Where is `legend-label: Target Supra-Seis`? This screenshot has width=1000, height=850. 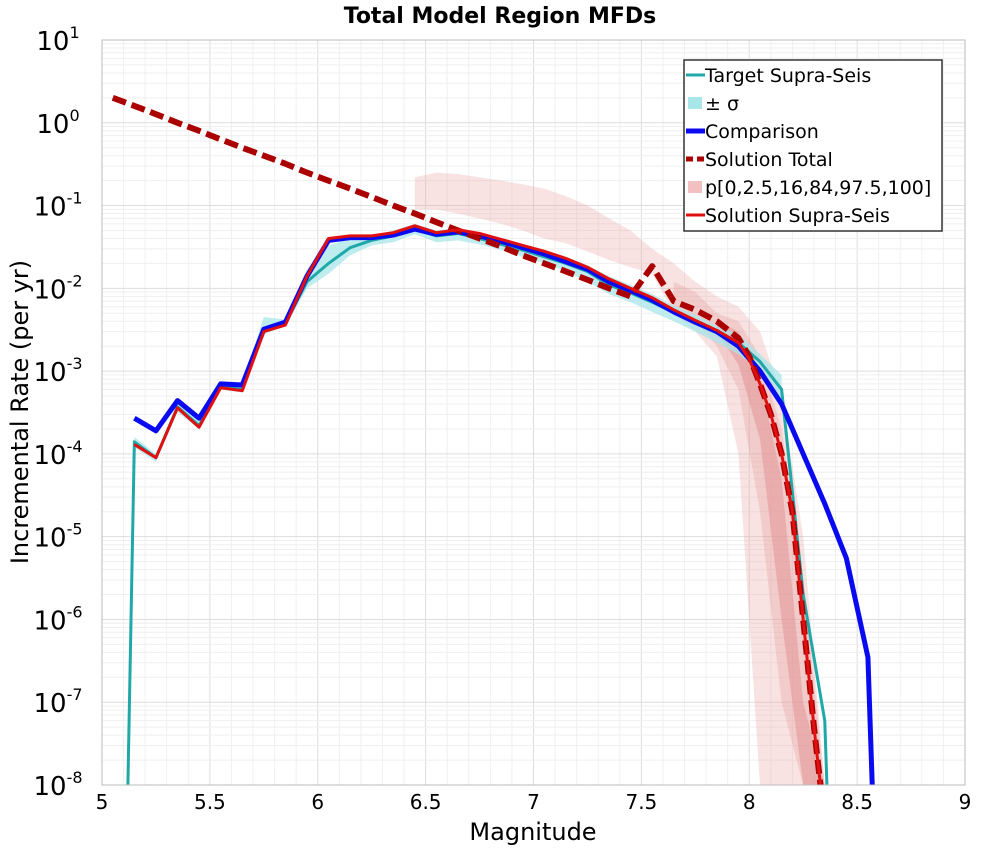
legend-label: Target Supra-Seis is located at coordinates (787, 76).